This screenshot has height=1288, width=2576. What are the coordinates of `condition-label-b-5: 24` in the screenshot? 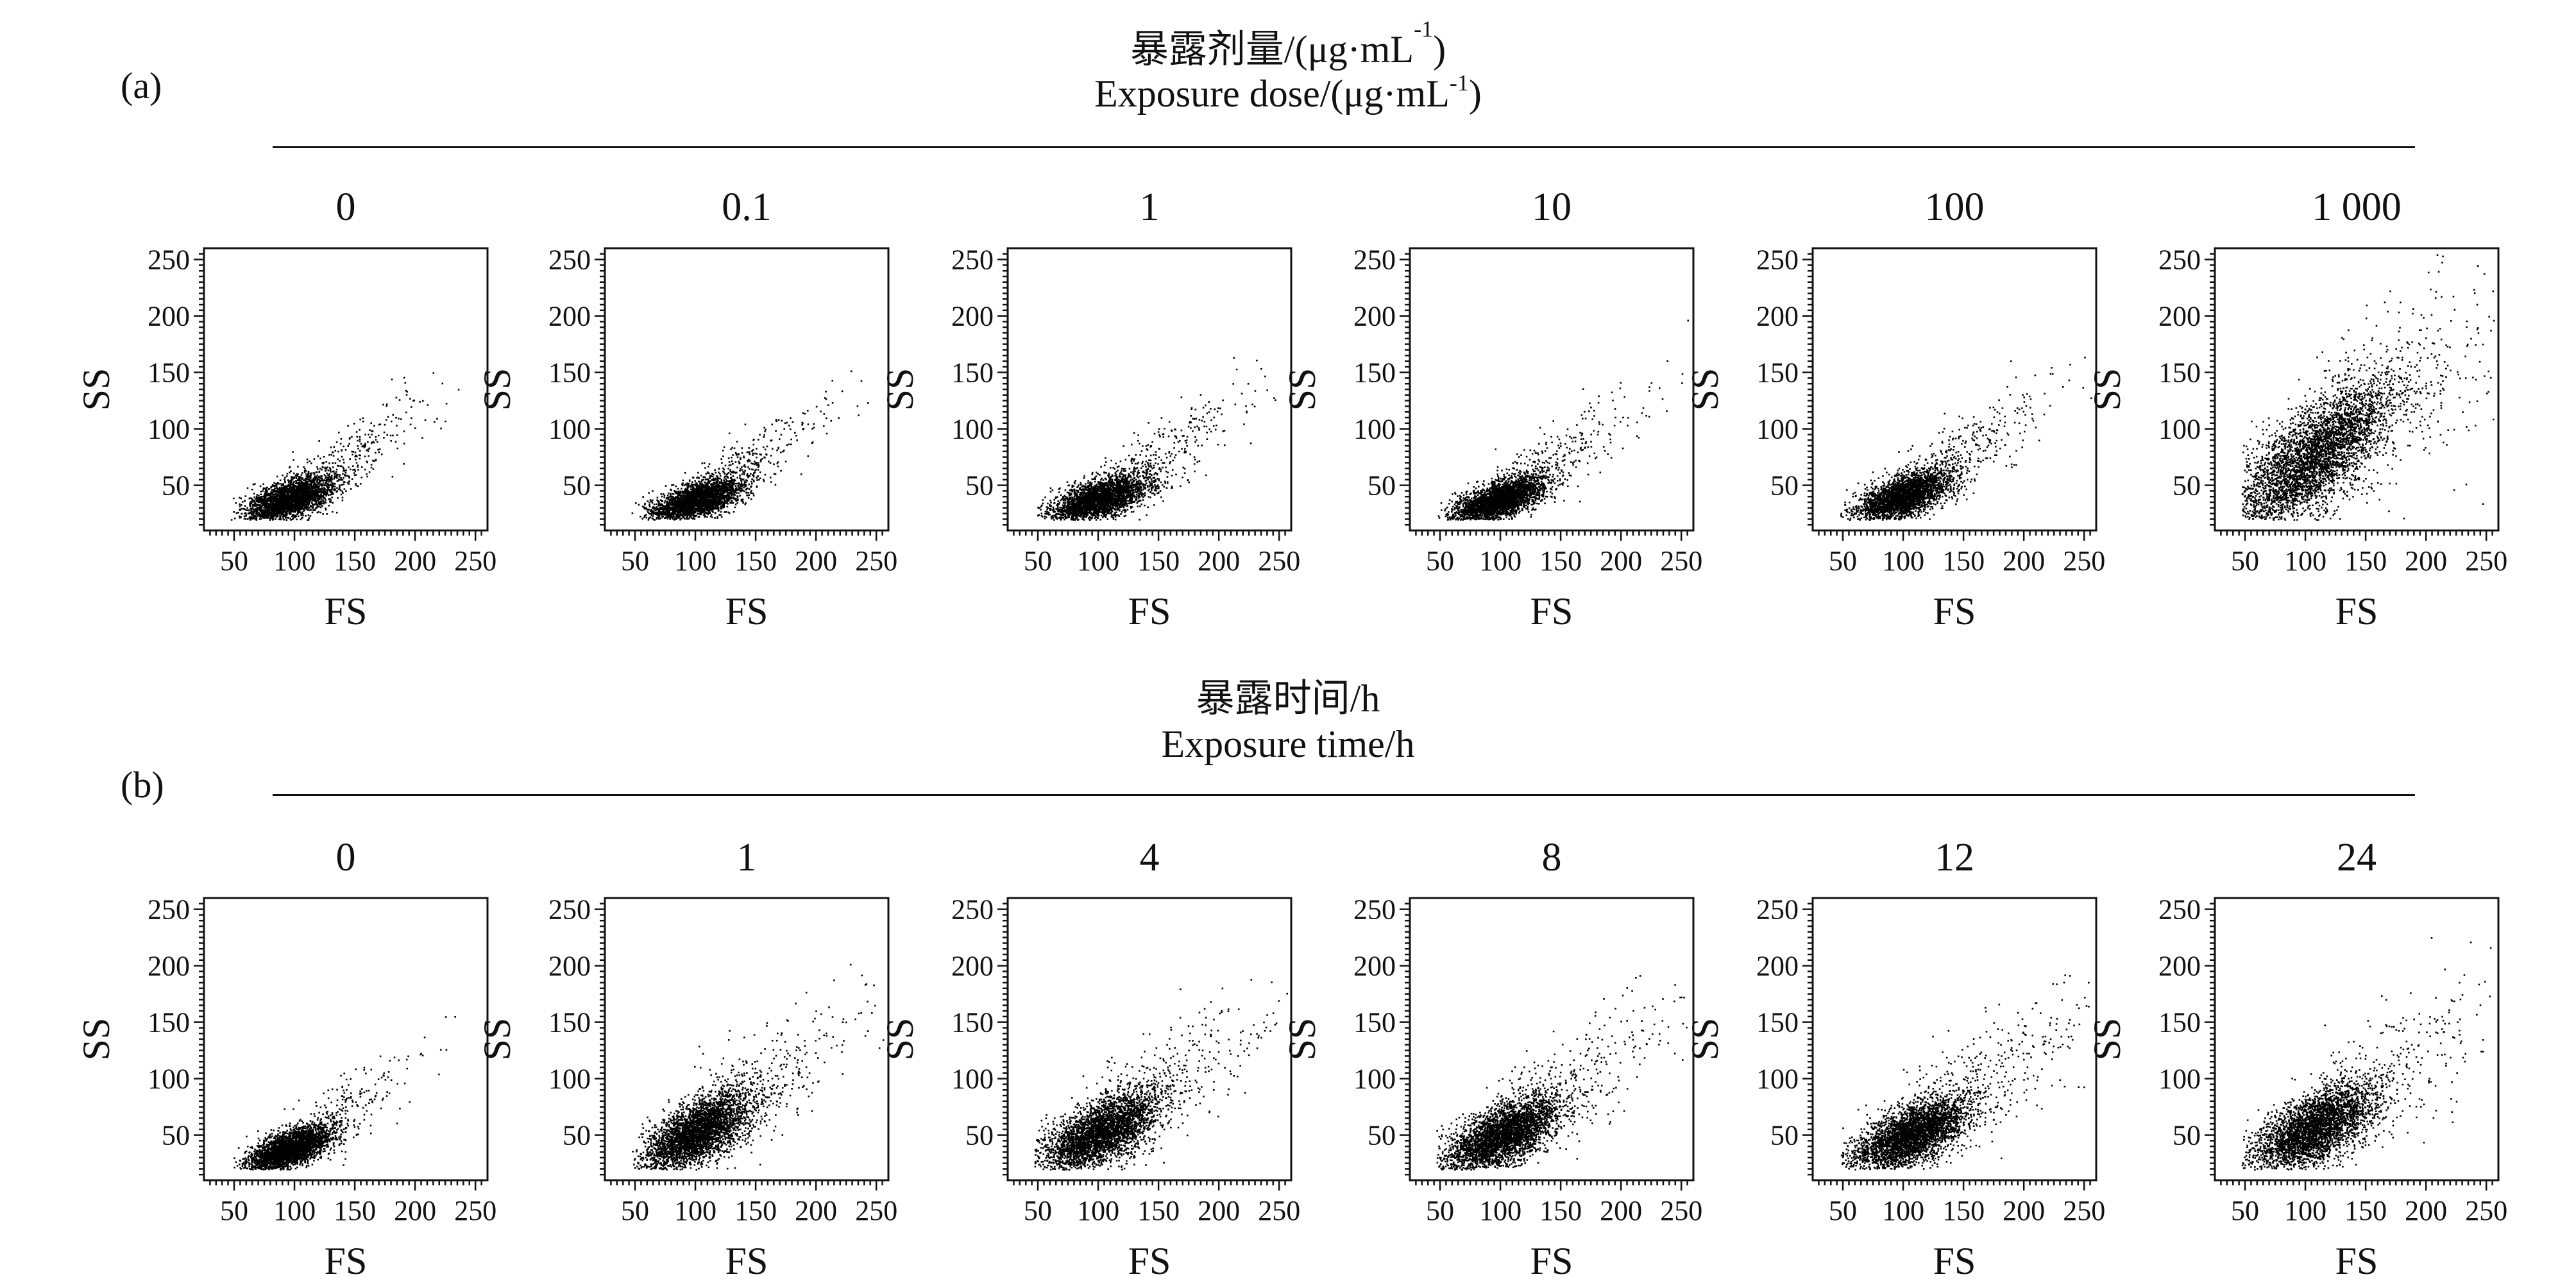 It's located at (2357, 857).